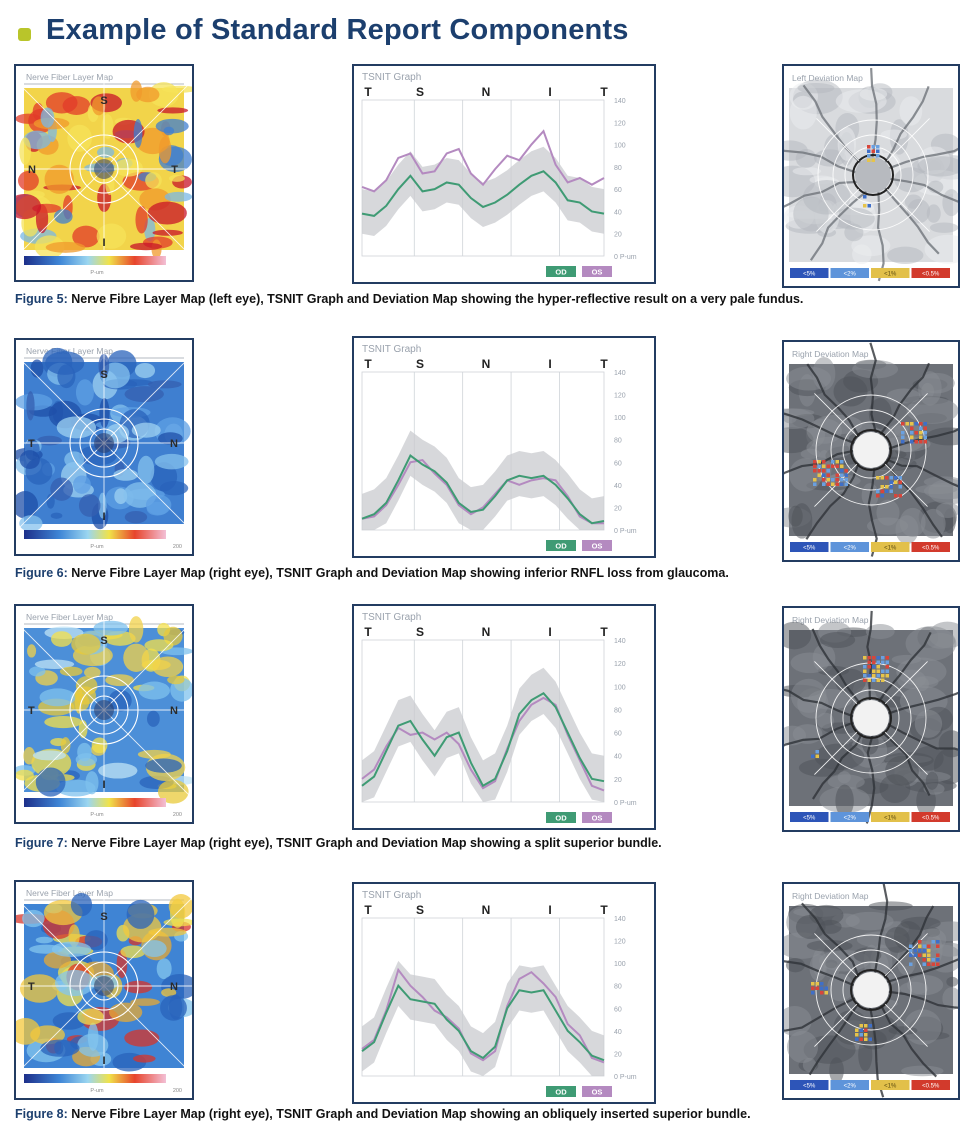 The height and width of the screenshot is (1145, 980). I want to click on nfl-letter-right: T, so click(174, 170).